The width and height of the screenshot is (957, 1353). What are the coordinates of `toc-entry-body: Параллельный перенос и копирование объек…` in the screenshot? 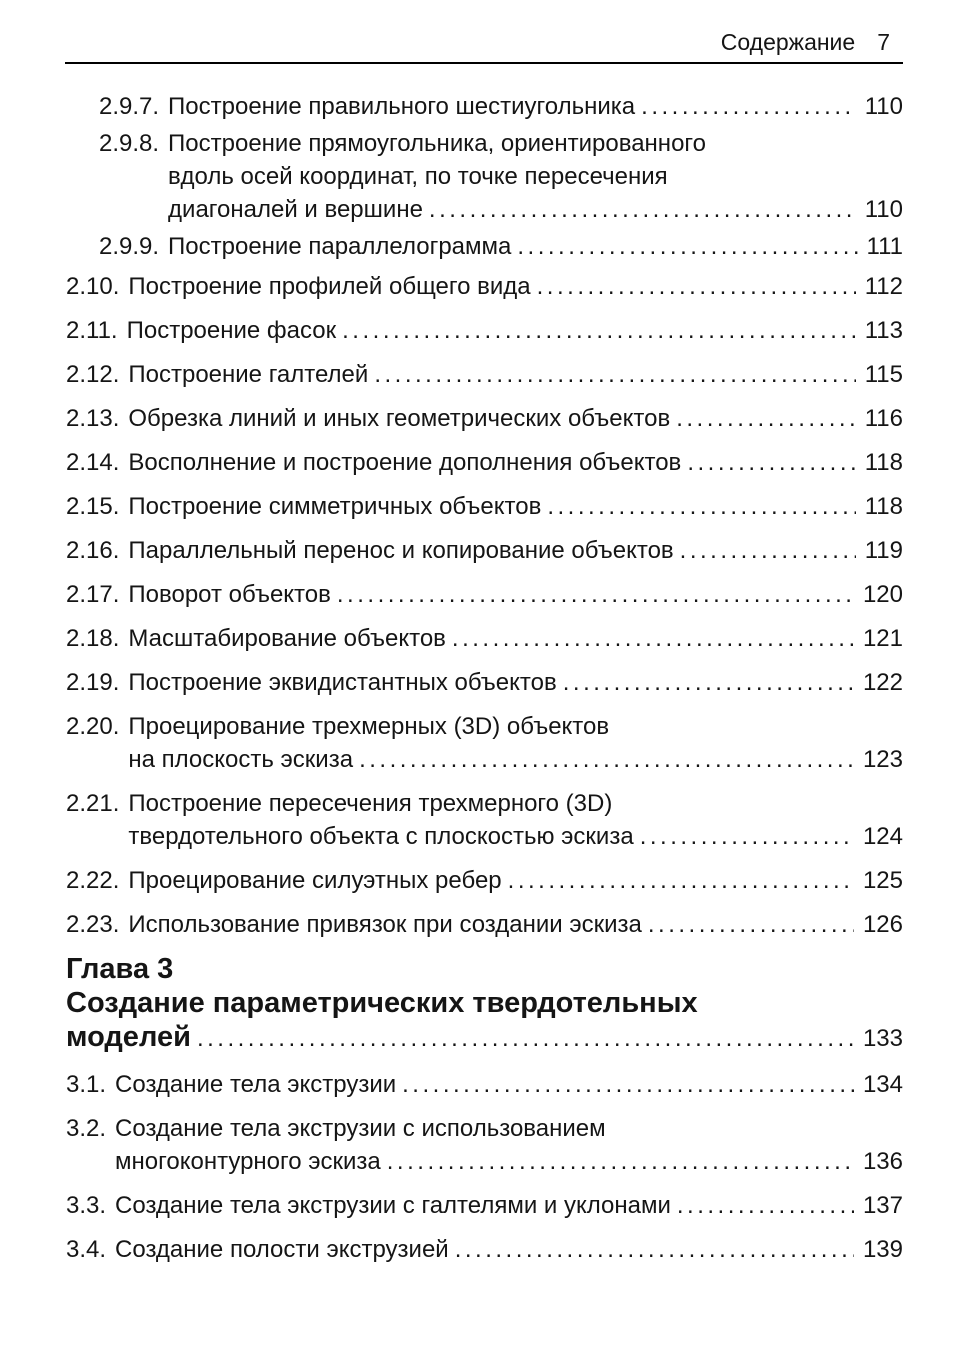 It's located at (515, 550).